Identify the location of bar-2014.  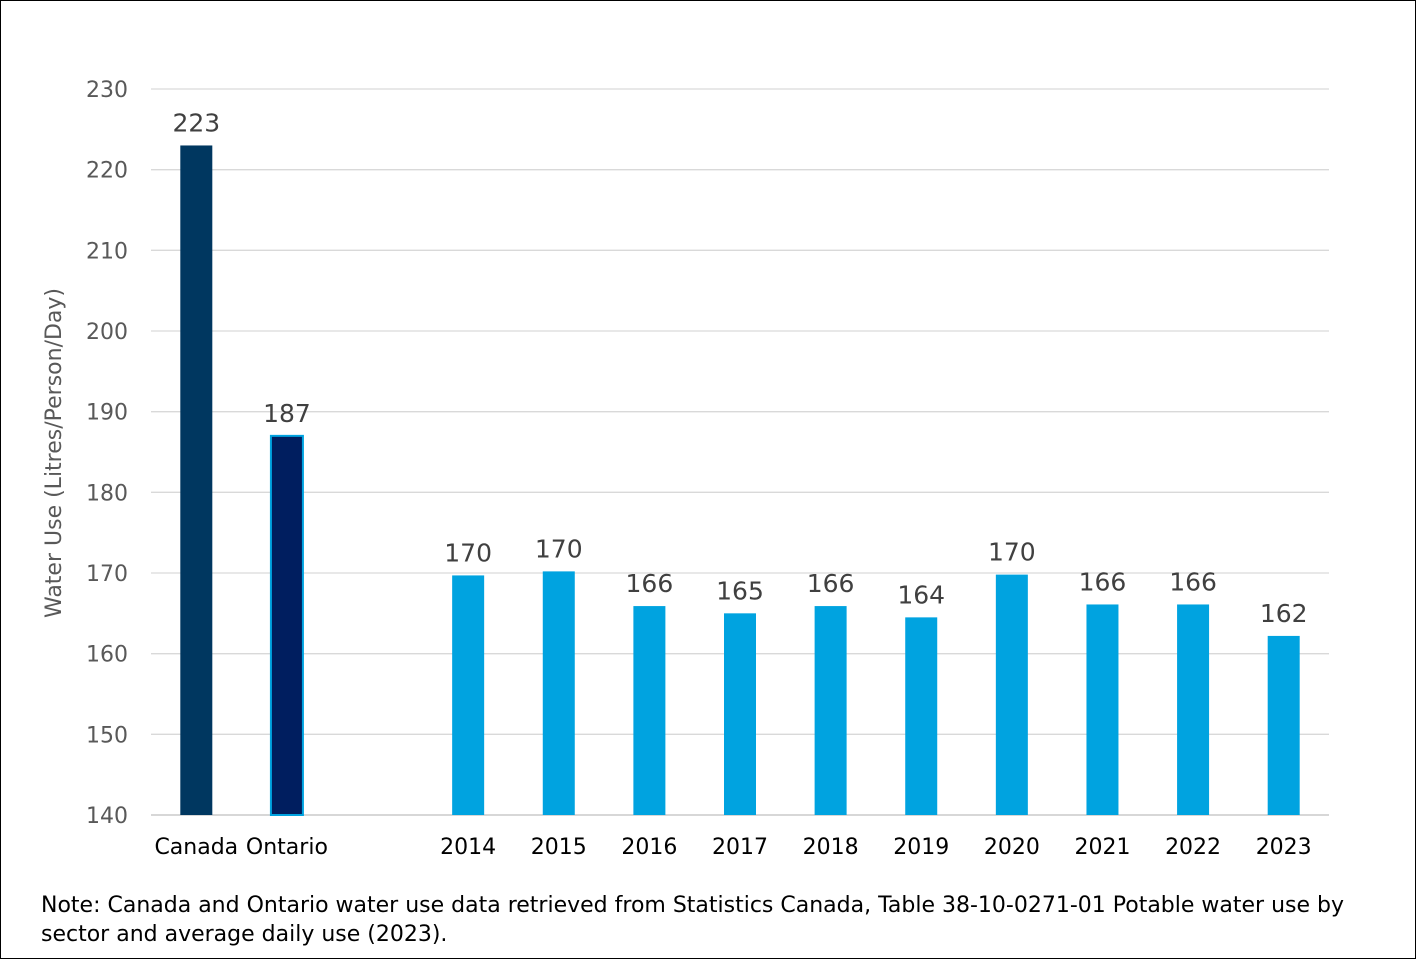
(468, 695).